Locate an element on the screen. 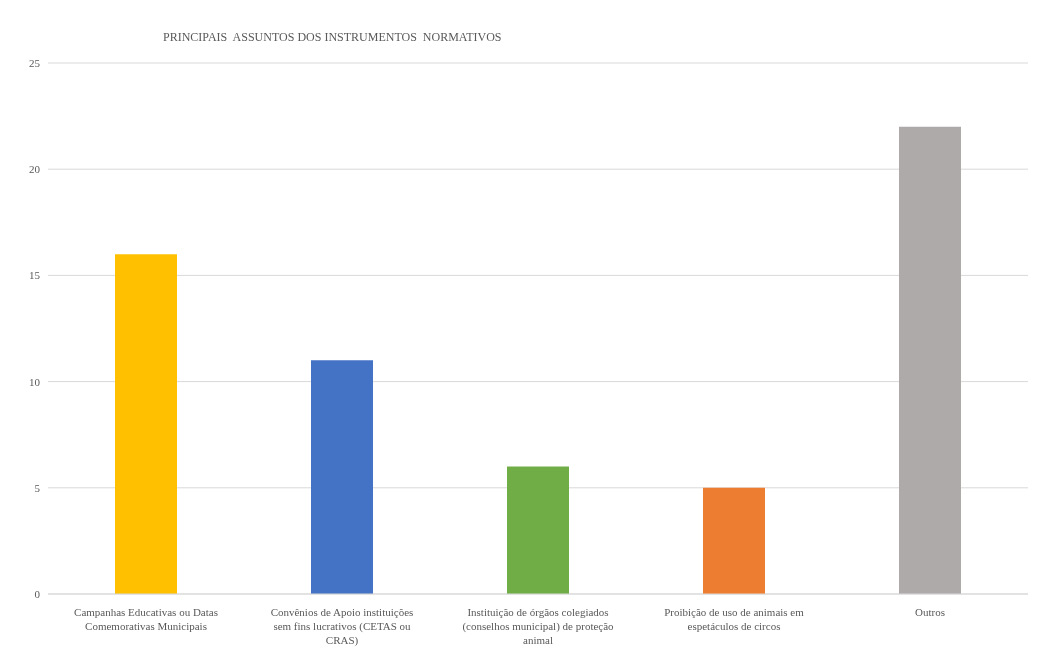  y-tick-label: 10 is located at coordinates (35, 381).